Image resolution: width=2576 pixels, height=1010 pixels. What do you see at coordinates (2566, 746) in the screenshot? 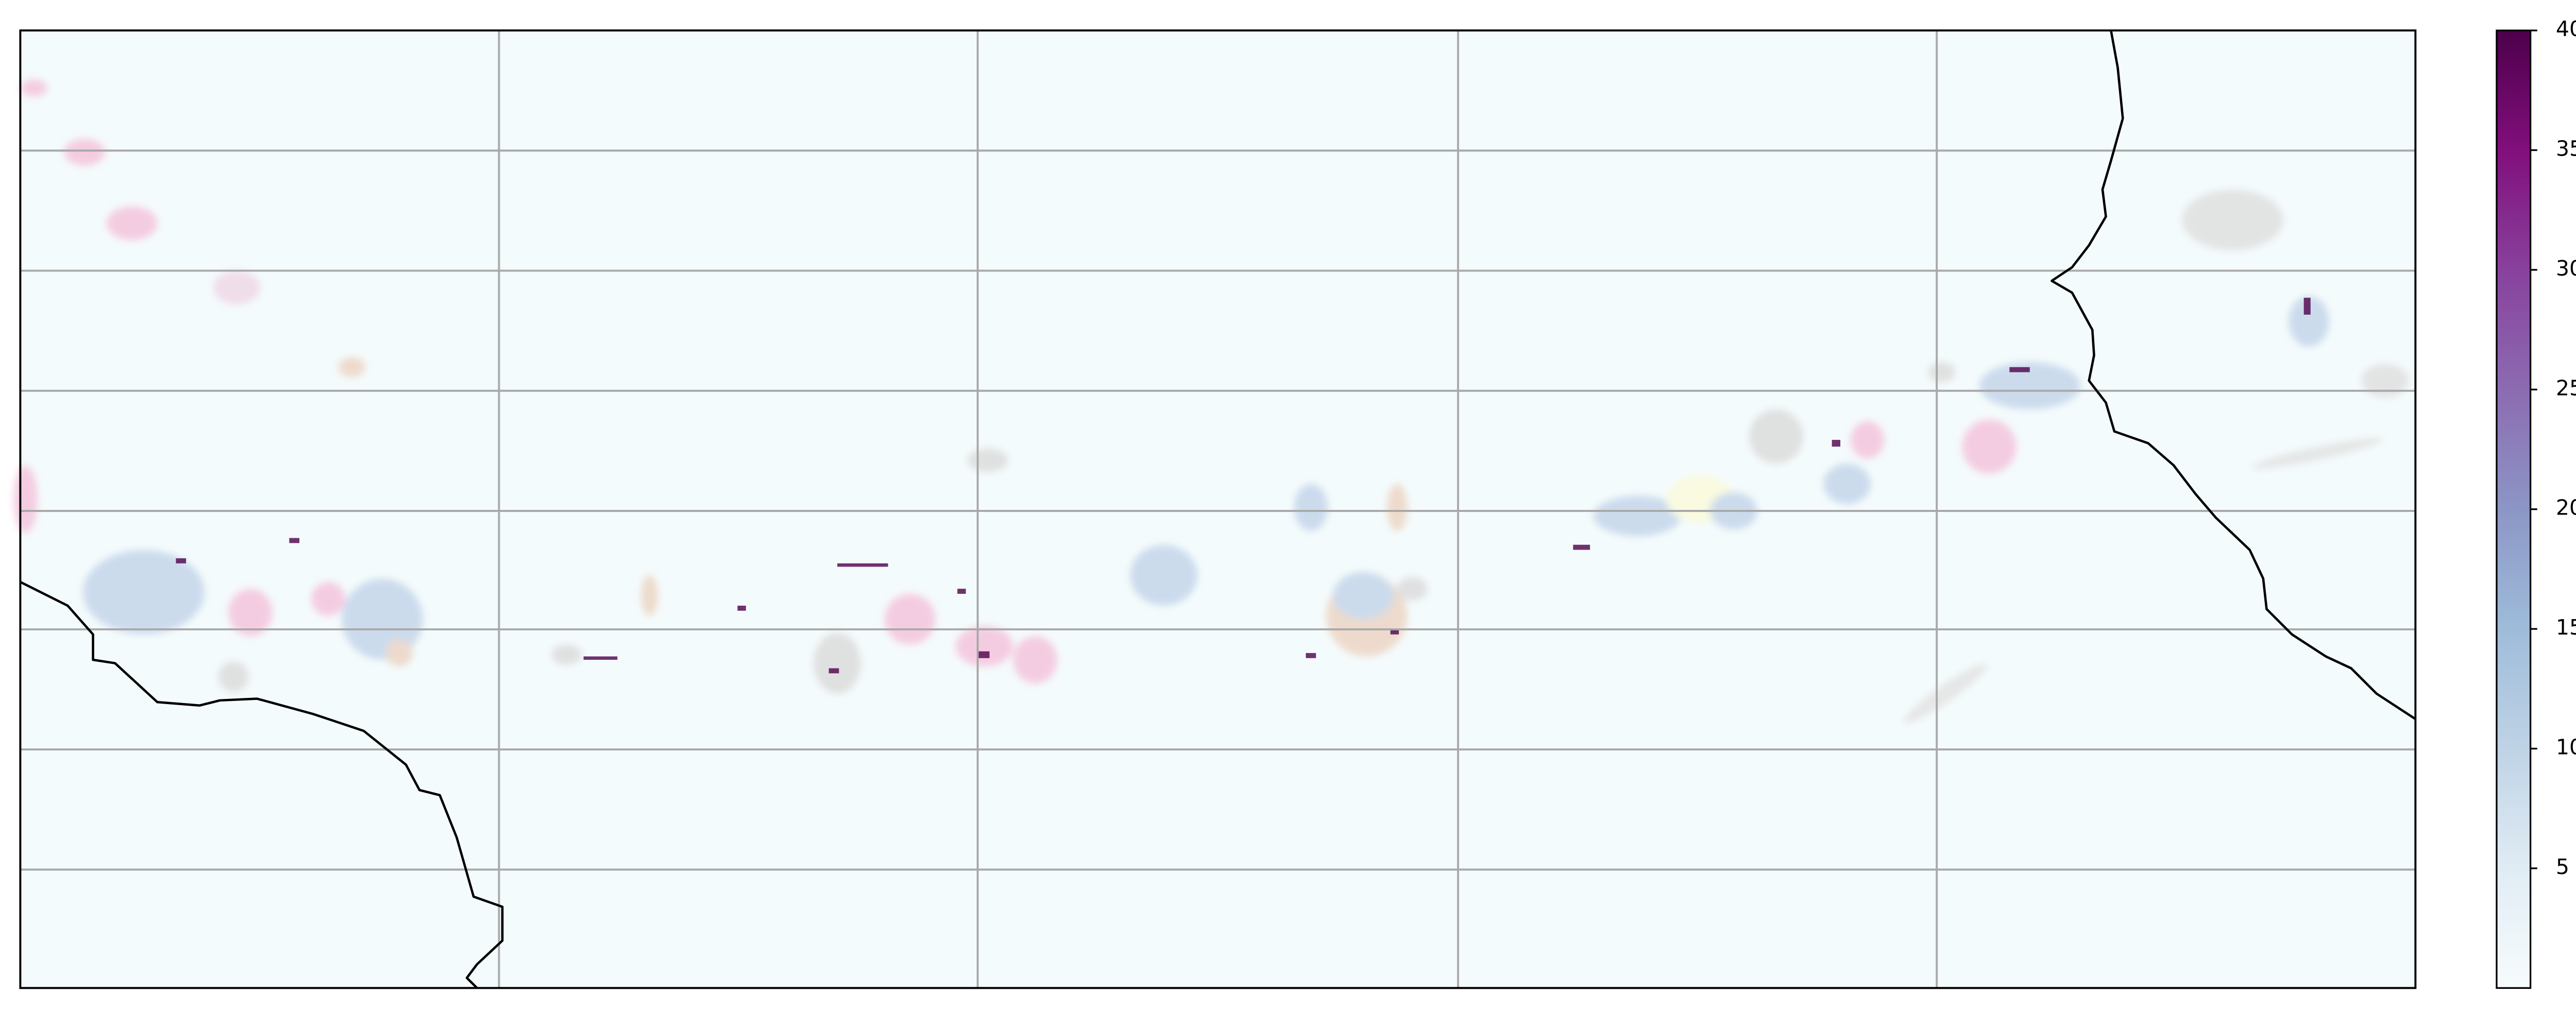
I see `colorbar-tick-label: 10` at bounding box center [2566, 746].